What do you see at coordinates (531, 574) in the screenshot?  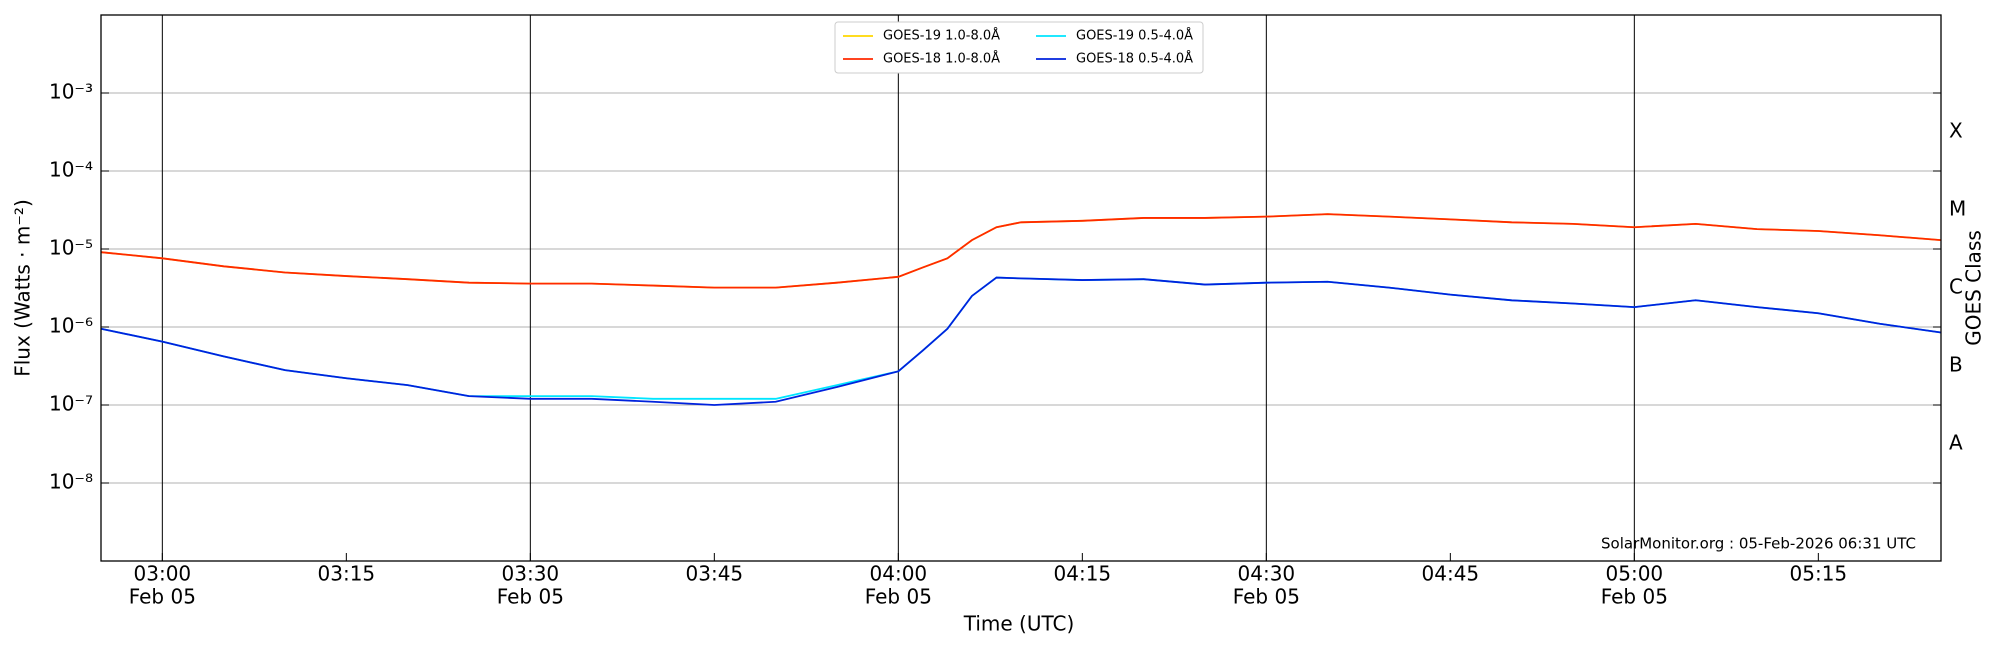 I see `x-tick-label: 03:30` at bounding box center [531, 574].